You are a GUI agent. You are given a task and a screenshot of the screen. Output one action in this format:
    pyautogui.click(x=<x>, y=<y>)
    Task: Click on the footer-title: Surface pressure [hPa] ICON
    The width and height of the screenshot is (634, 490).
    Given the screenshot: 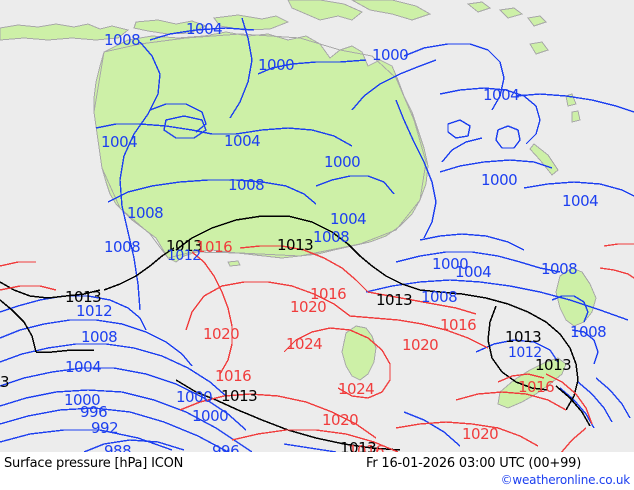 What is the action you would take?
    pyautogui.click(x=94, y=463)
    